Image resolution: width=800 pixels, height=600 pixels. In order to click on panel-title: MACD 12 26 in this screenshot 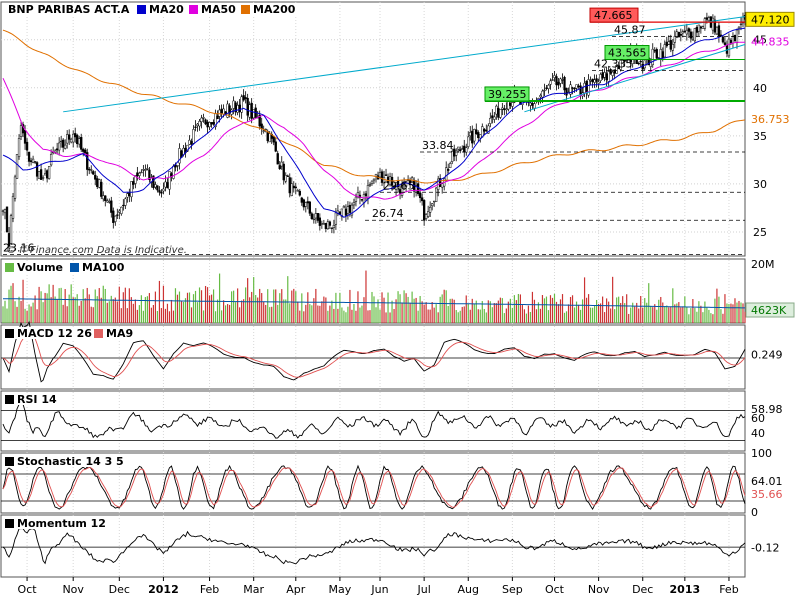, I will do `click(54, 333)`.